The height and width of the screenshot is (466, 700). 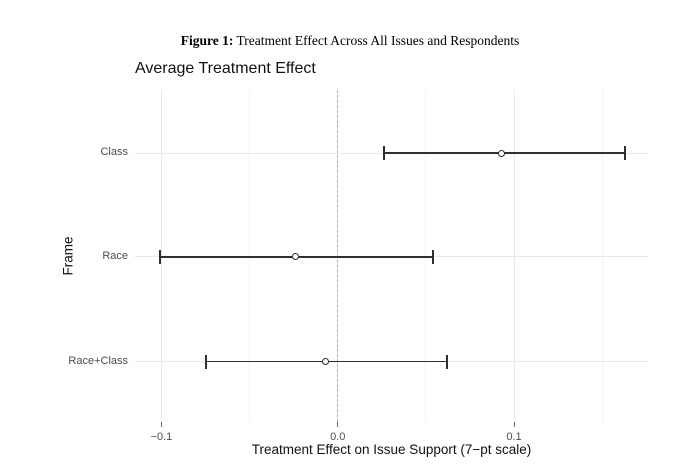 I want to click on chart-title: Average Treatment Effect, so click(x=225, y=68).